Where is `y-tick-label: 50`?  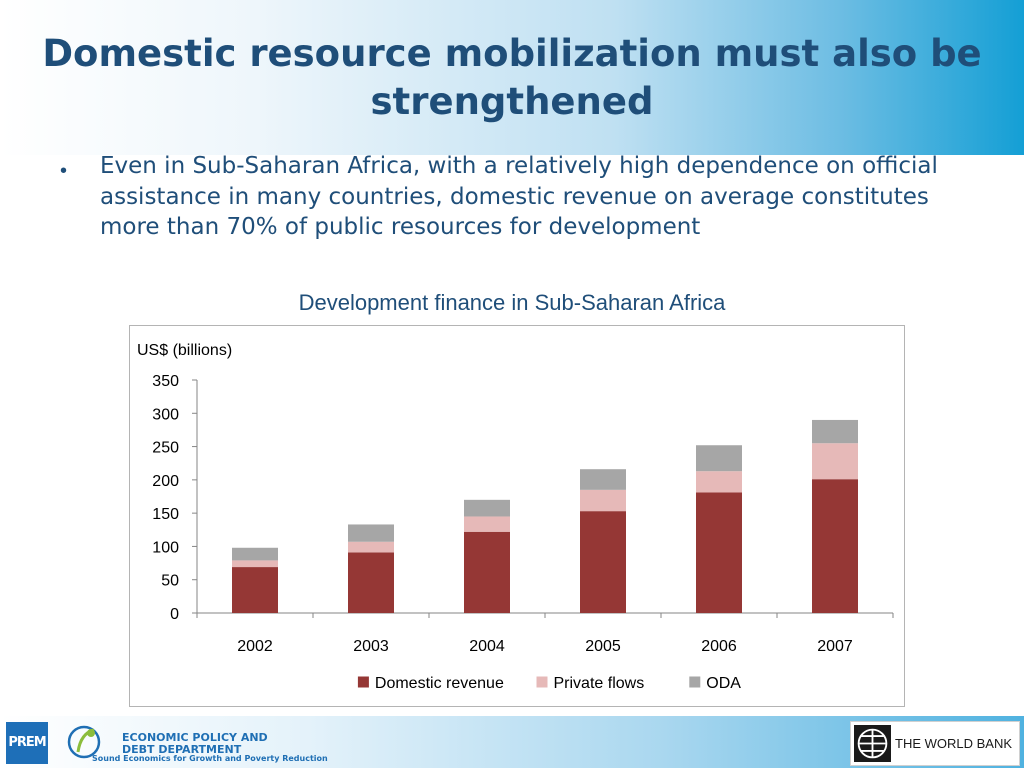
y-tick-label: 50 is located at coordinates (170, 581).